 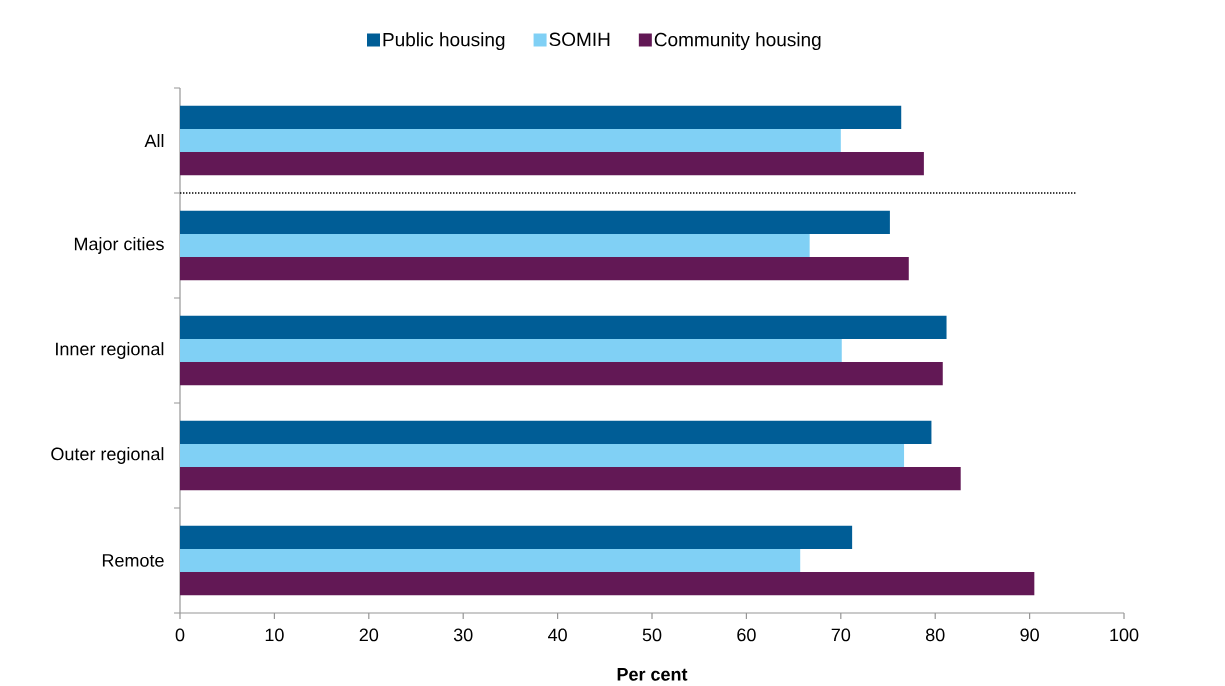 What do you see at coordinates (746, 635) in the screenshot?
I see `x-tick-label: 60` at bounding box center [746, 635].